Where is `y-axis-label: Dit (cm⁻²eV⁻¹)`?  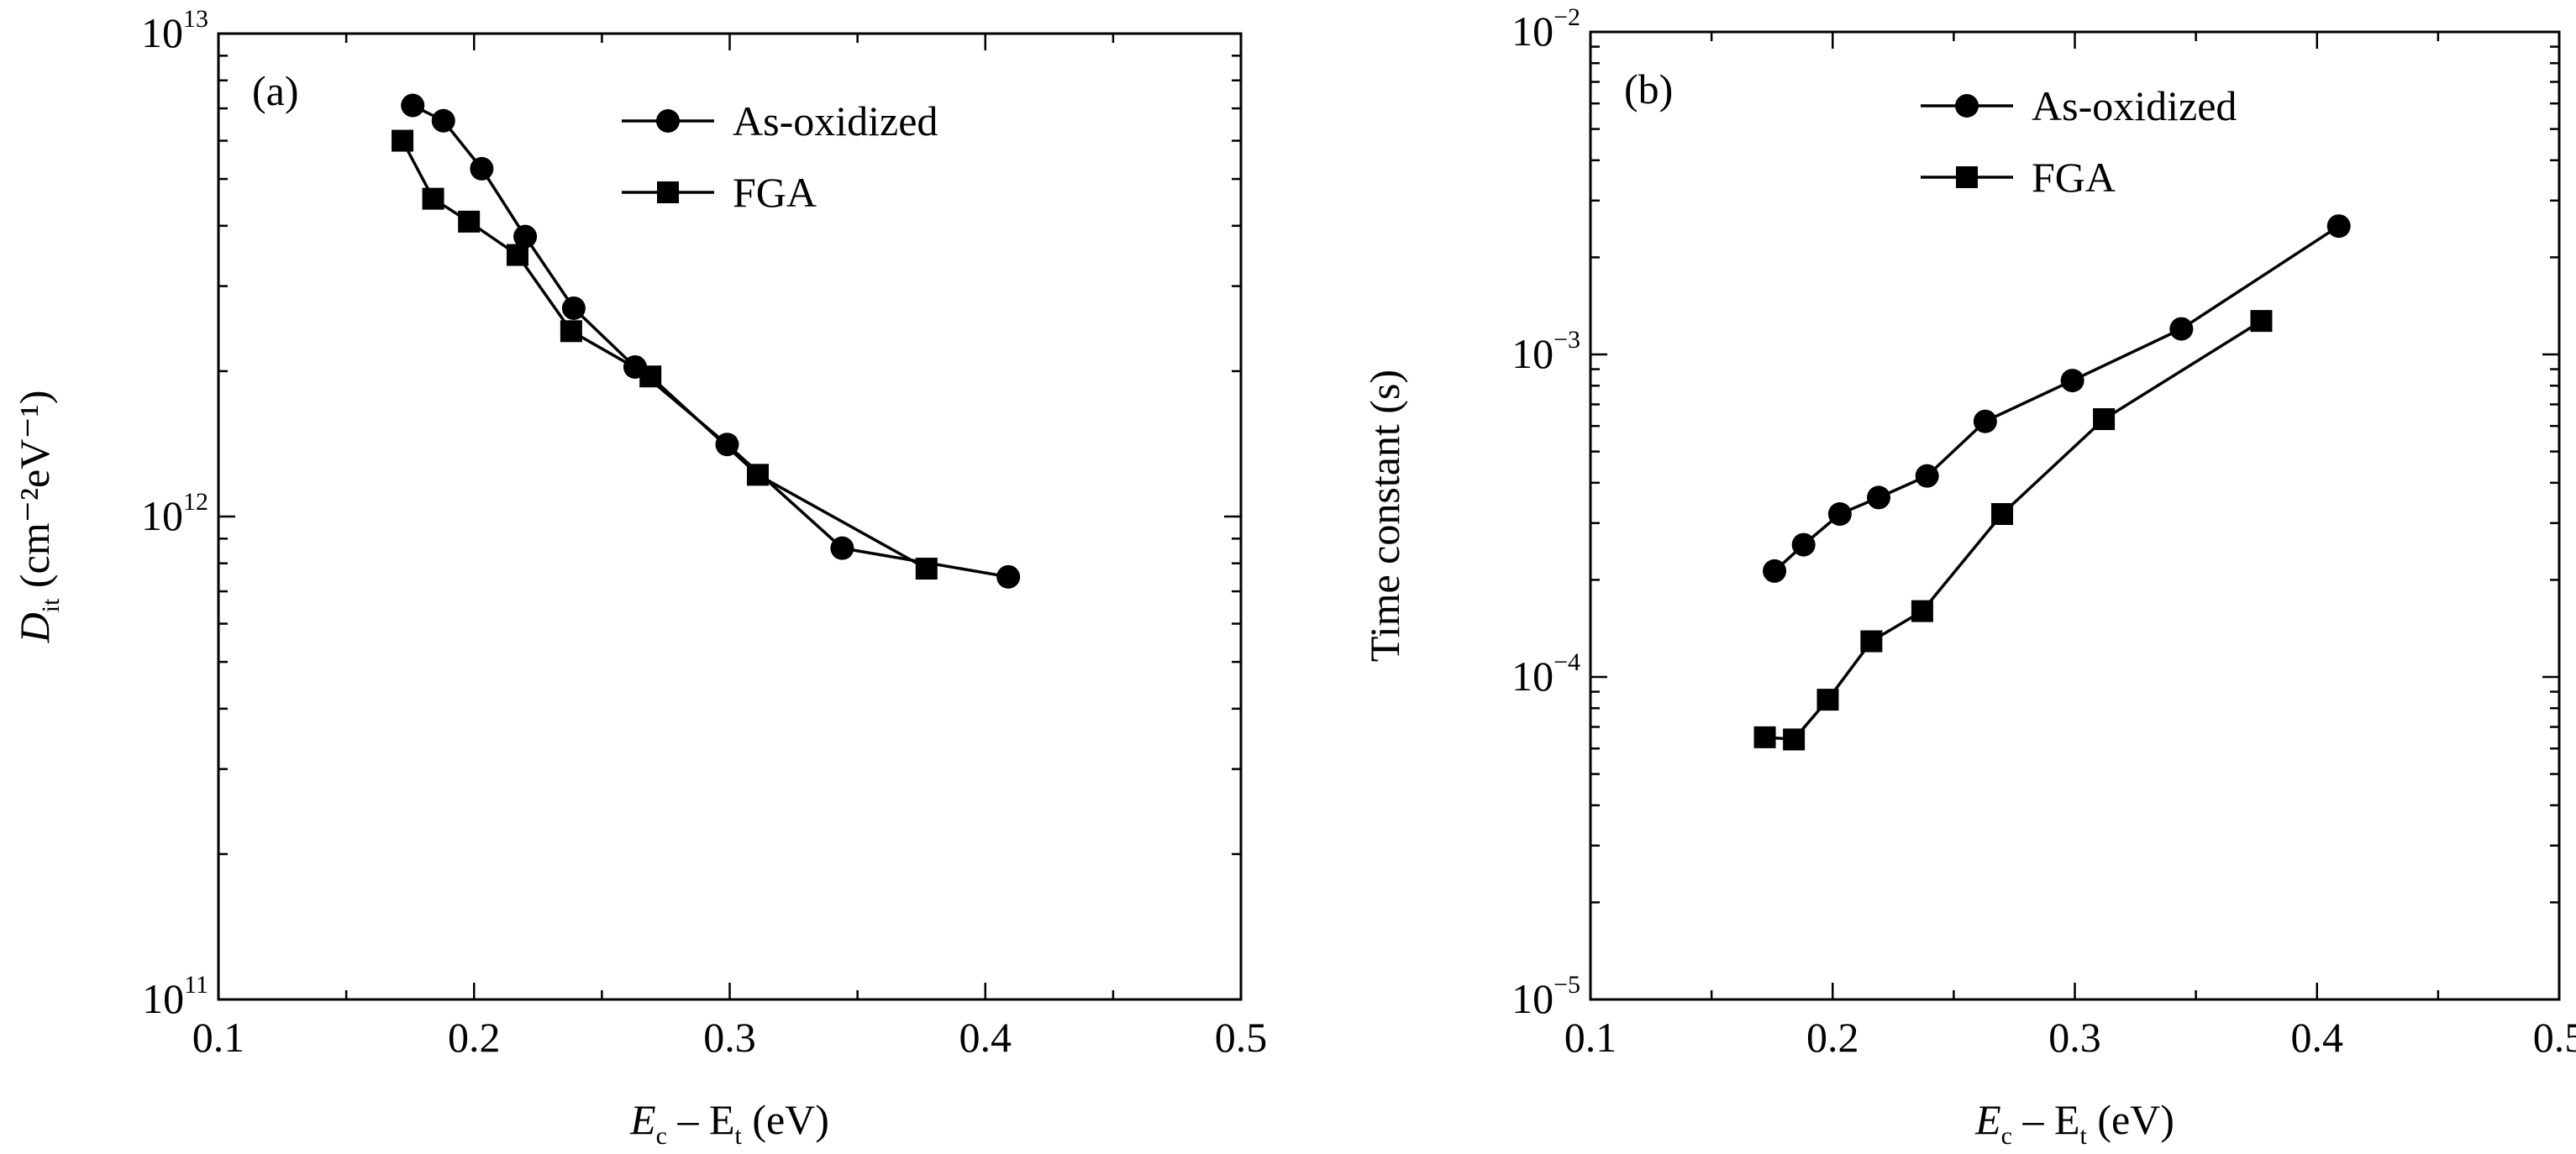
y-axis-label: Dit (cm⁻²eV⁻¹) is located at coordinates (38, 517).